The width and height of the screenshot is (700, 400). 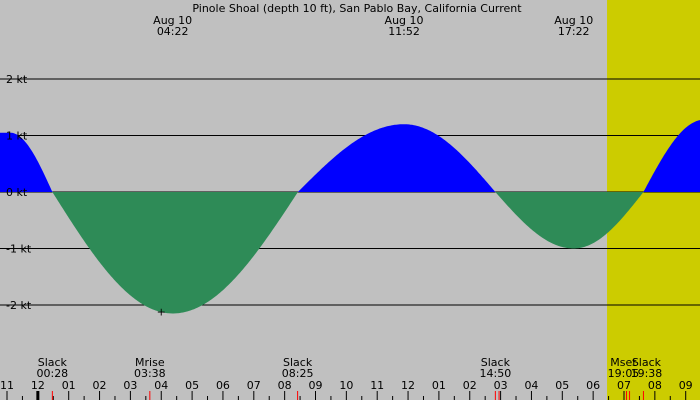 What do you see at coordinates (496, 373) in the screenshot?
I see `event-time-label: 14:50` at bounding box center [496, 373].